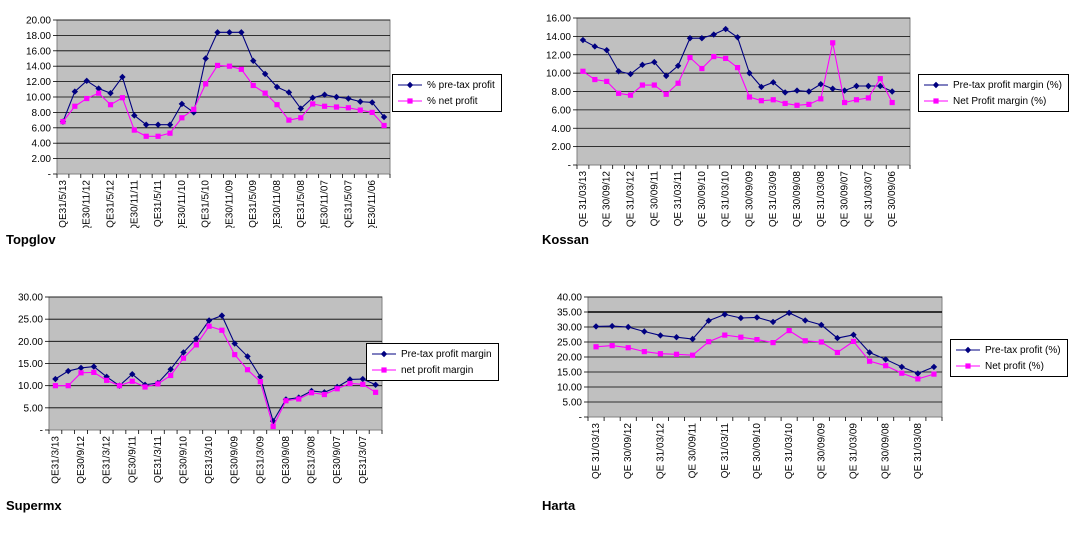  I want to click on legend-item: % net profit, so click(446, 101).